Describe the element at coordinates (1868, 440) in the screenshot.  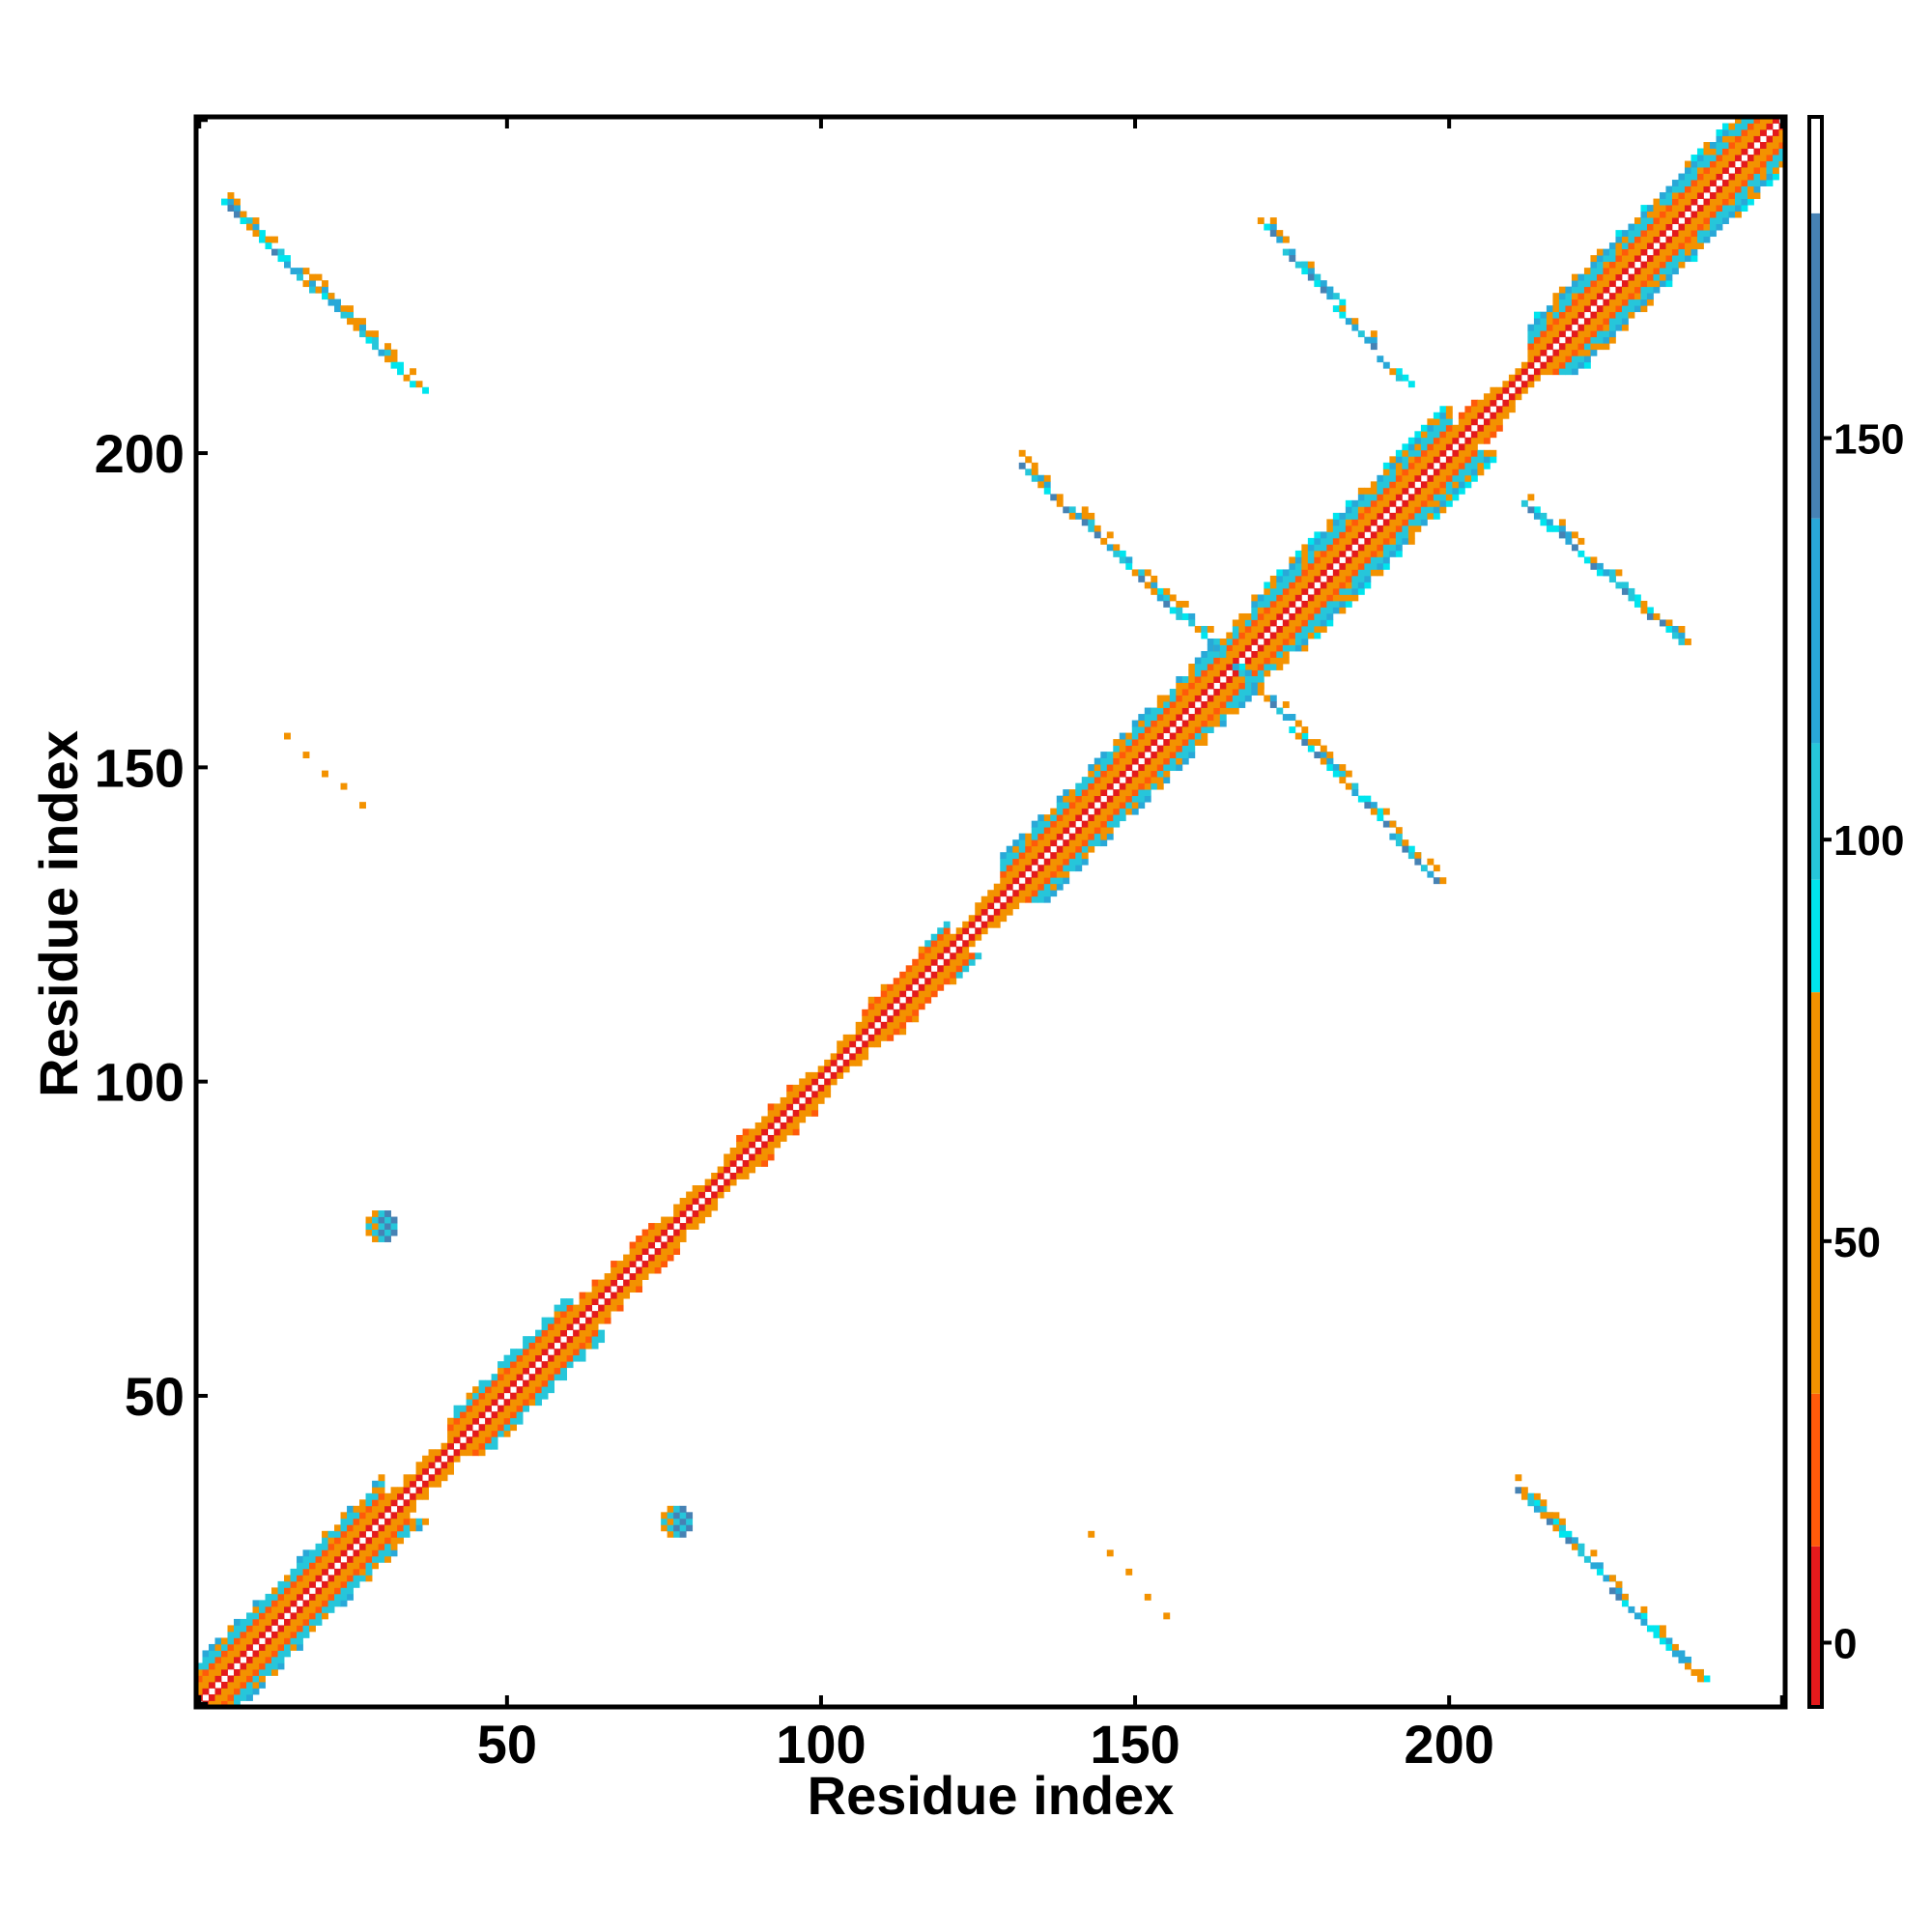
I see `colorbar-tick-label: 150` at that location.